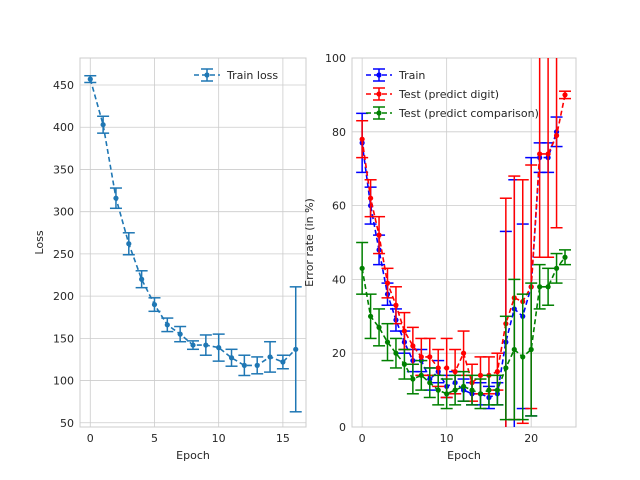 This screenshot has height=480, width=640. What do you see at coordinates (63, 127) in the screenshot?
I see `y-tick-label: 400` at bounding box center [63, 127].